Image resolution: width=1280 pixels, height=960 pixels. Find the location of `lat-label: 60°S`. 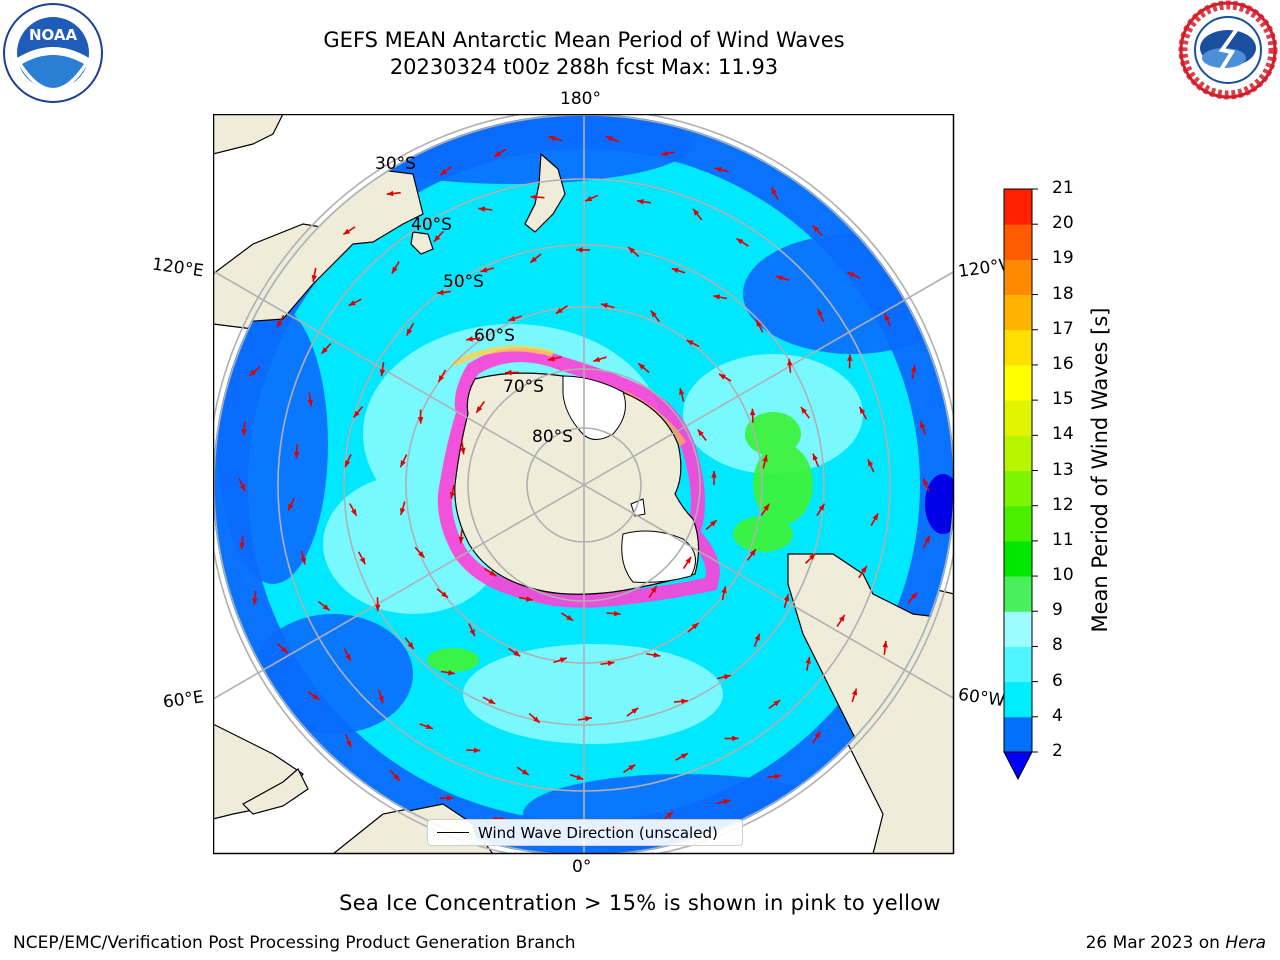

lat-label: 60°S is located at coordinates (494, 336).